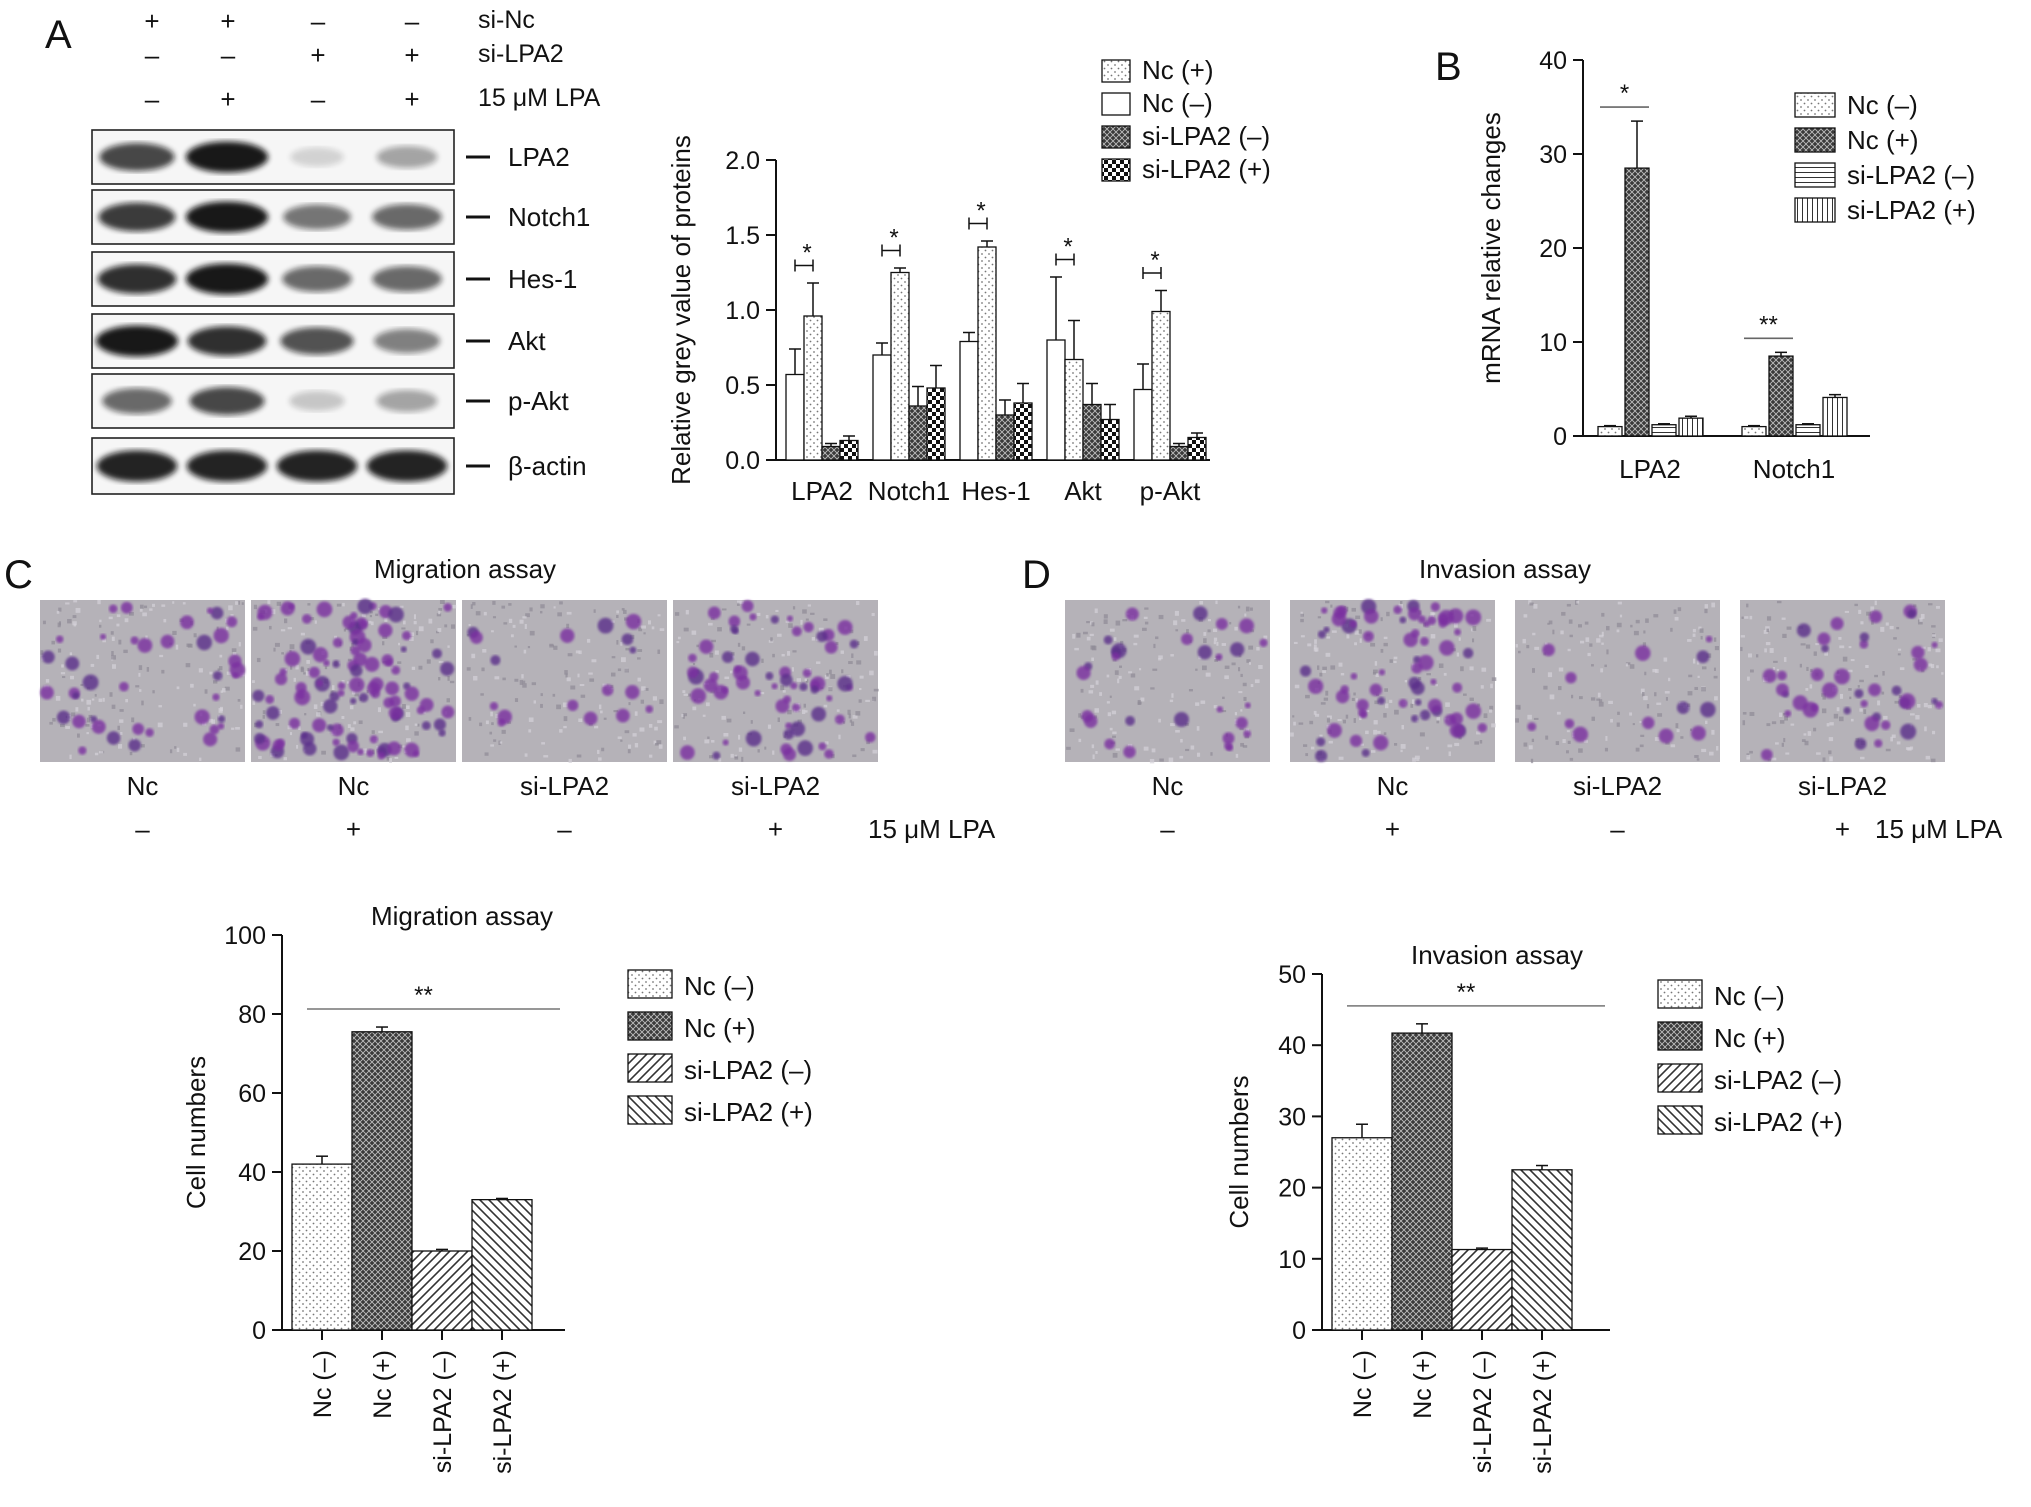 The image size is (2031, 1507). Describe the element at coordinates (1036, 575) in the screenshot. I see `panel-label-d: D` at that location.